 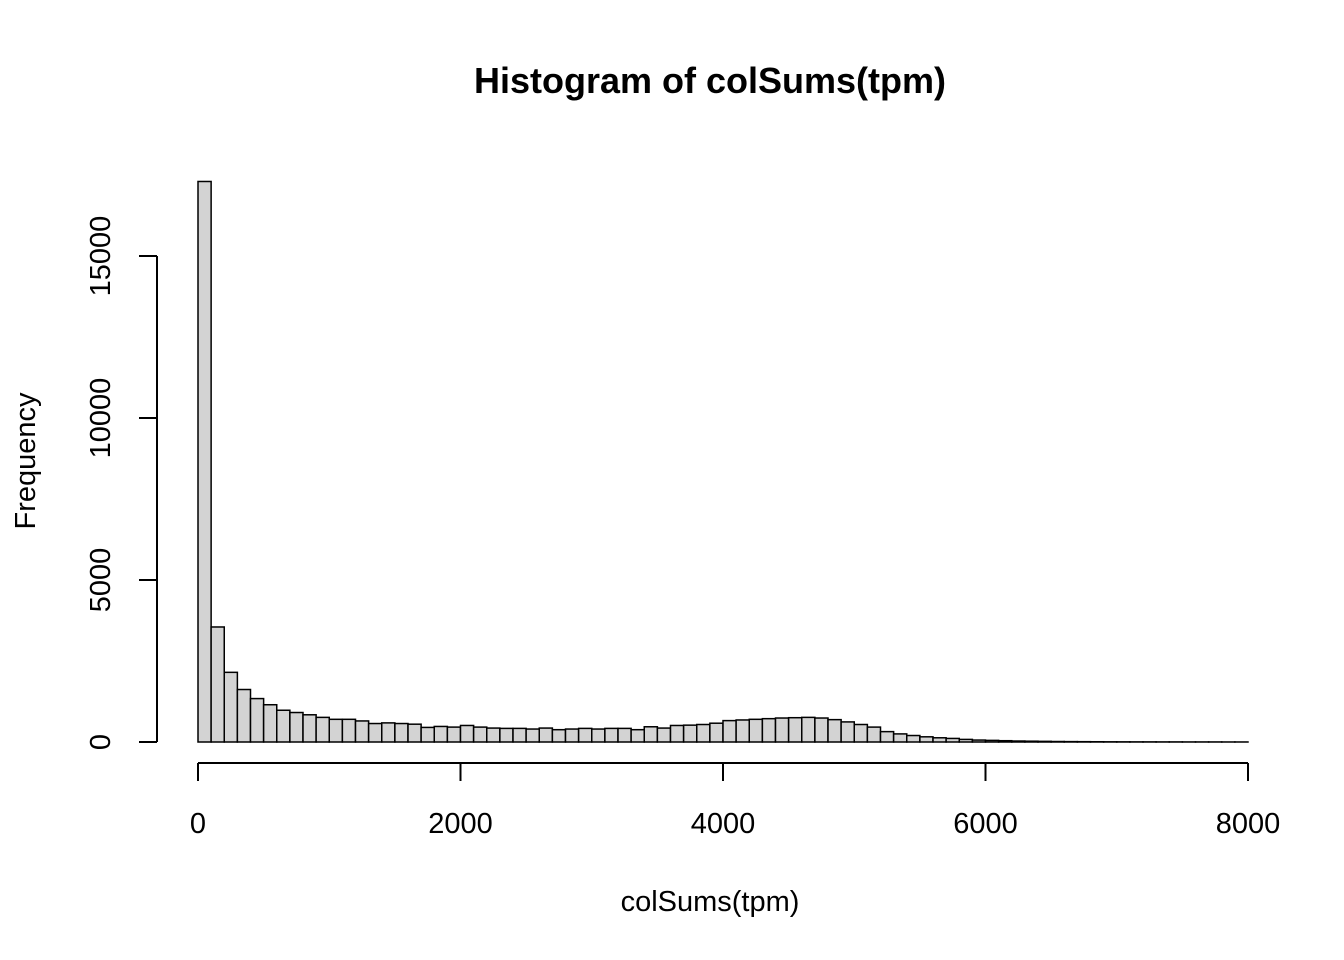 I want to click on y-tick-label: 5000, so click(x=101, y=580).